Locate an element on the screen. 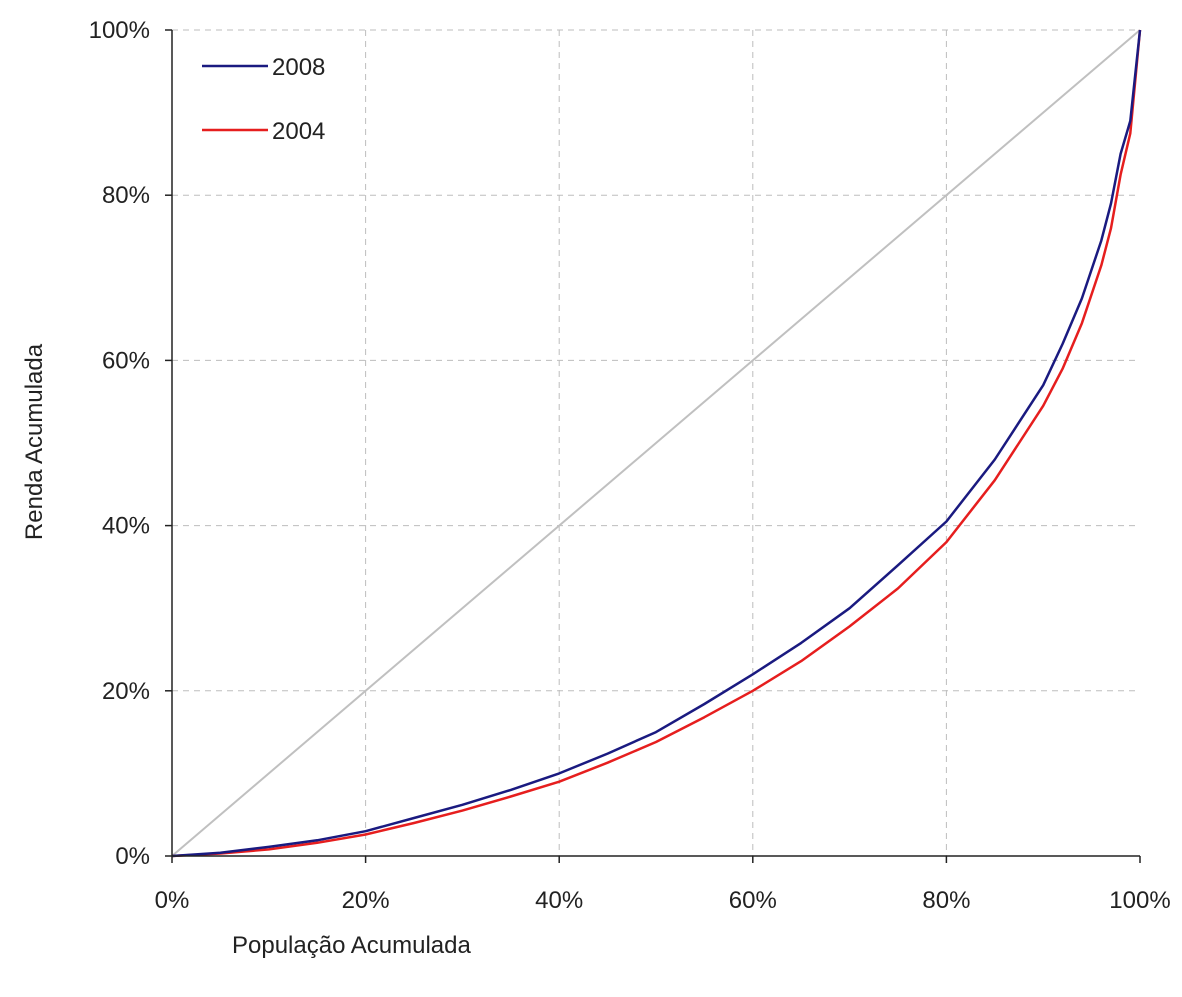 The image size is (1182, 997). x-tick-label: 80% is located at coordinates (946, 900).